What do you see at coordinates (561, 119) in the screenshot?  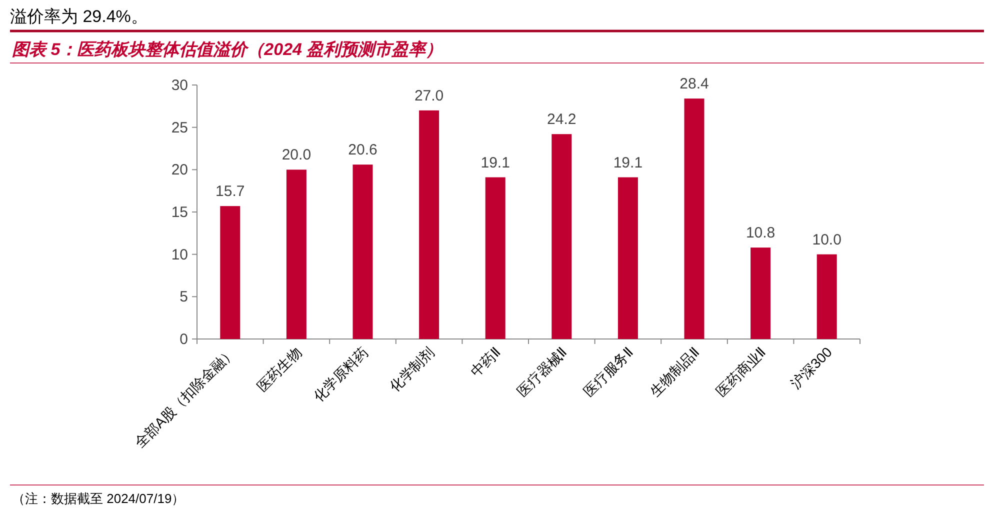 I see `data-label: 24.2` at bounding box center [561, 119].